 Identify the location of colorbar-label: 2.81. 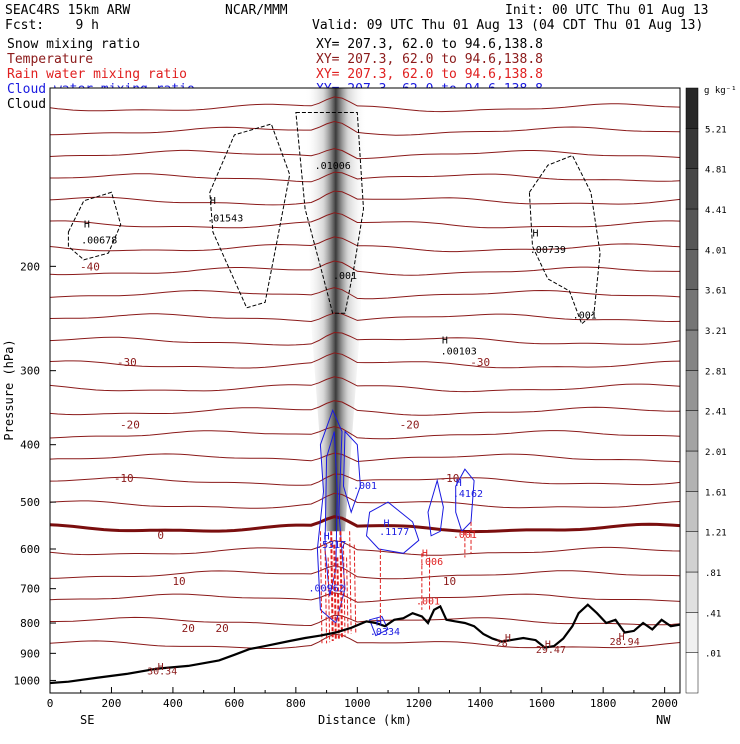
(716, 372).